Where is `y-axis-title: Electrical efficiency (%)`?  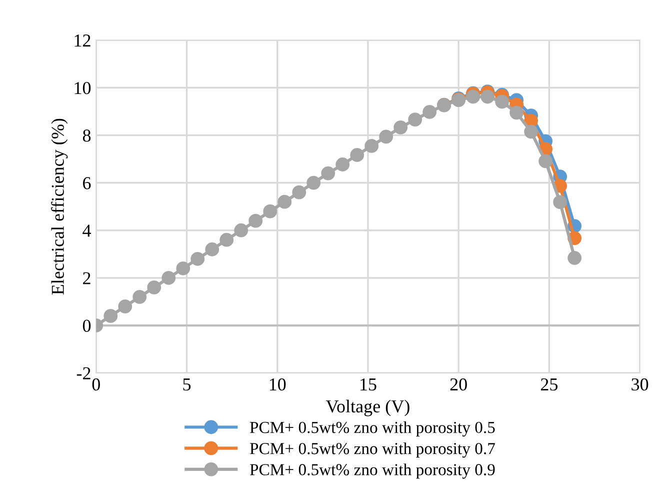
y-axis-title: Electrical efficiency (%) is located at coordinates (59, 206).